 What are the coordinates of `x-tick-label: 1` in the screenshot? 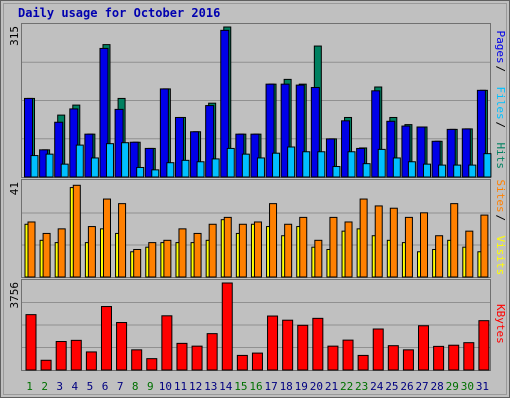 It's located at (29, 386).